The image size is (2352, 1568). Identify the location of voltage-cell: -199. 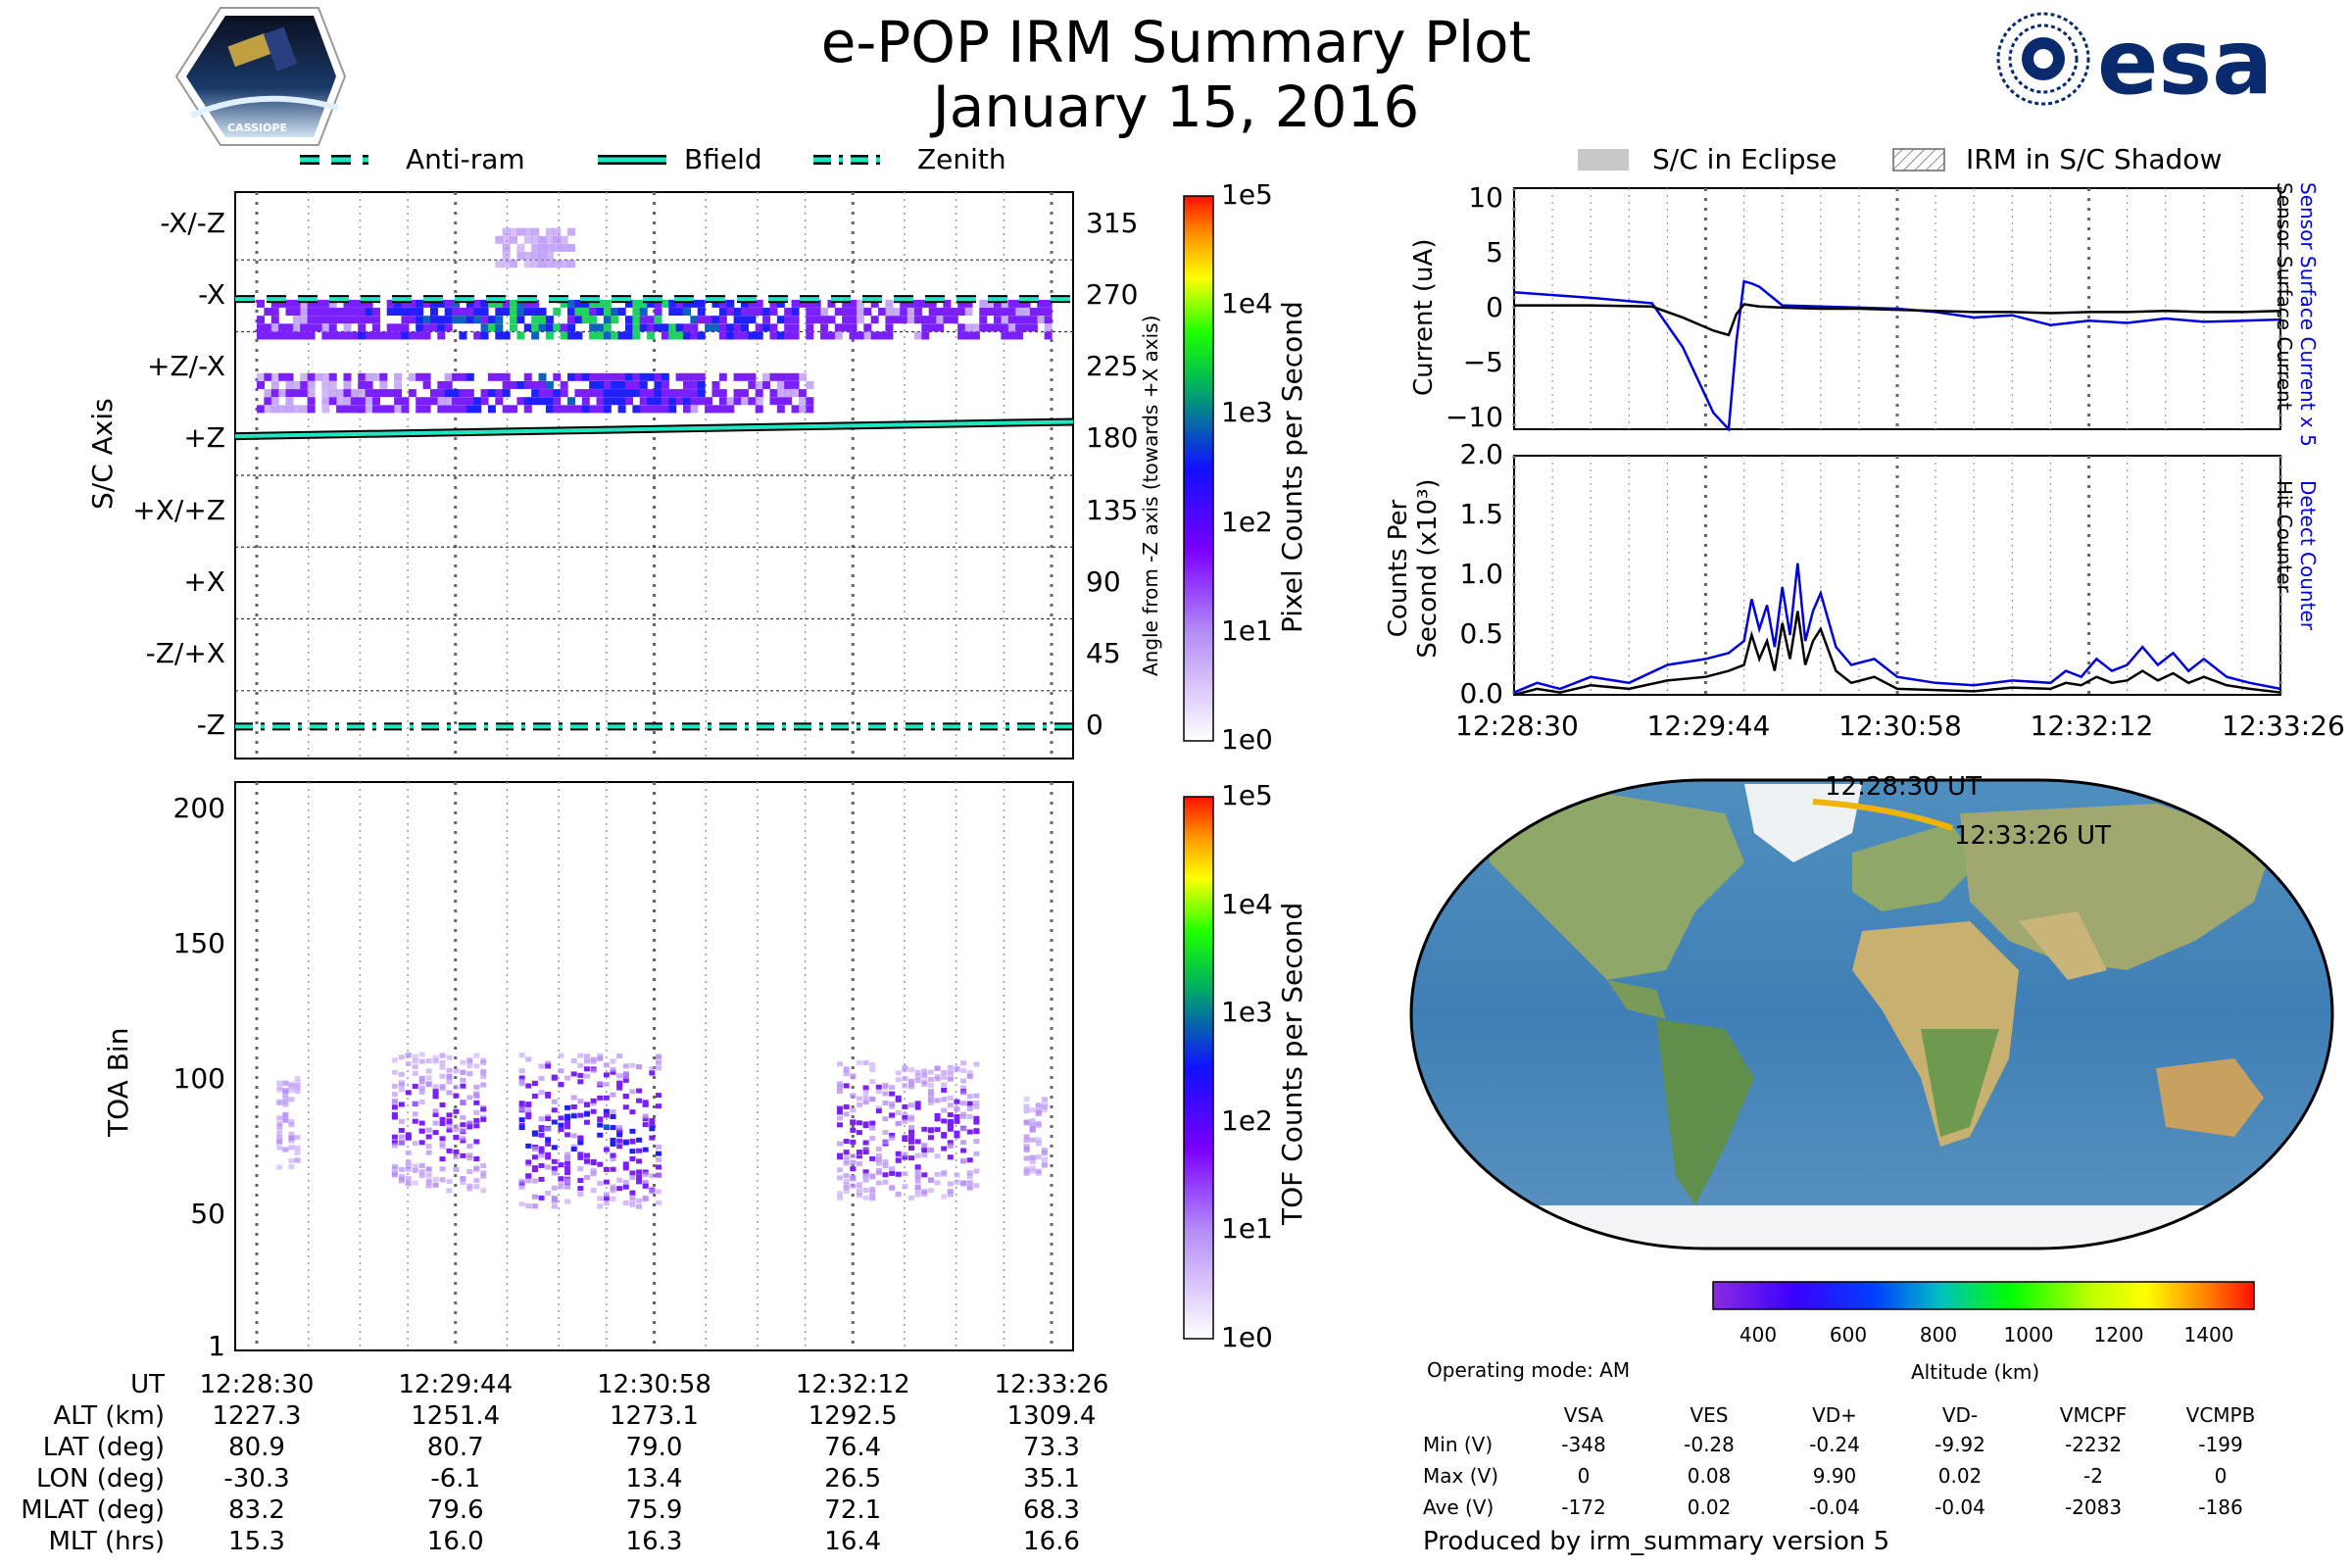
(2220, 1444).